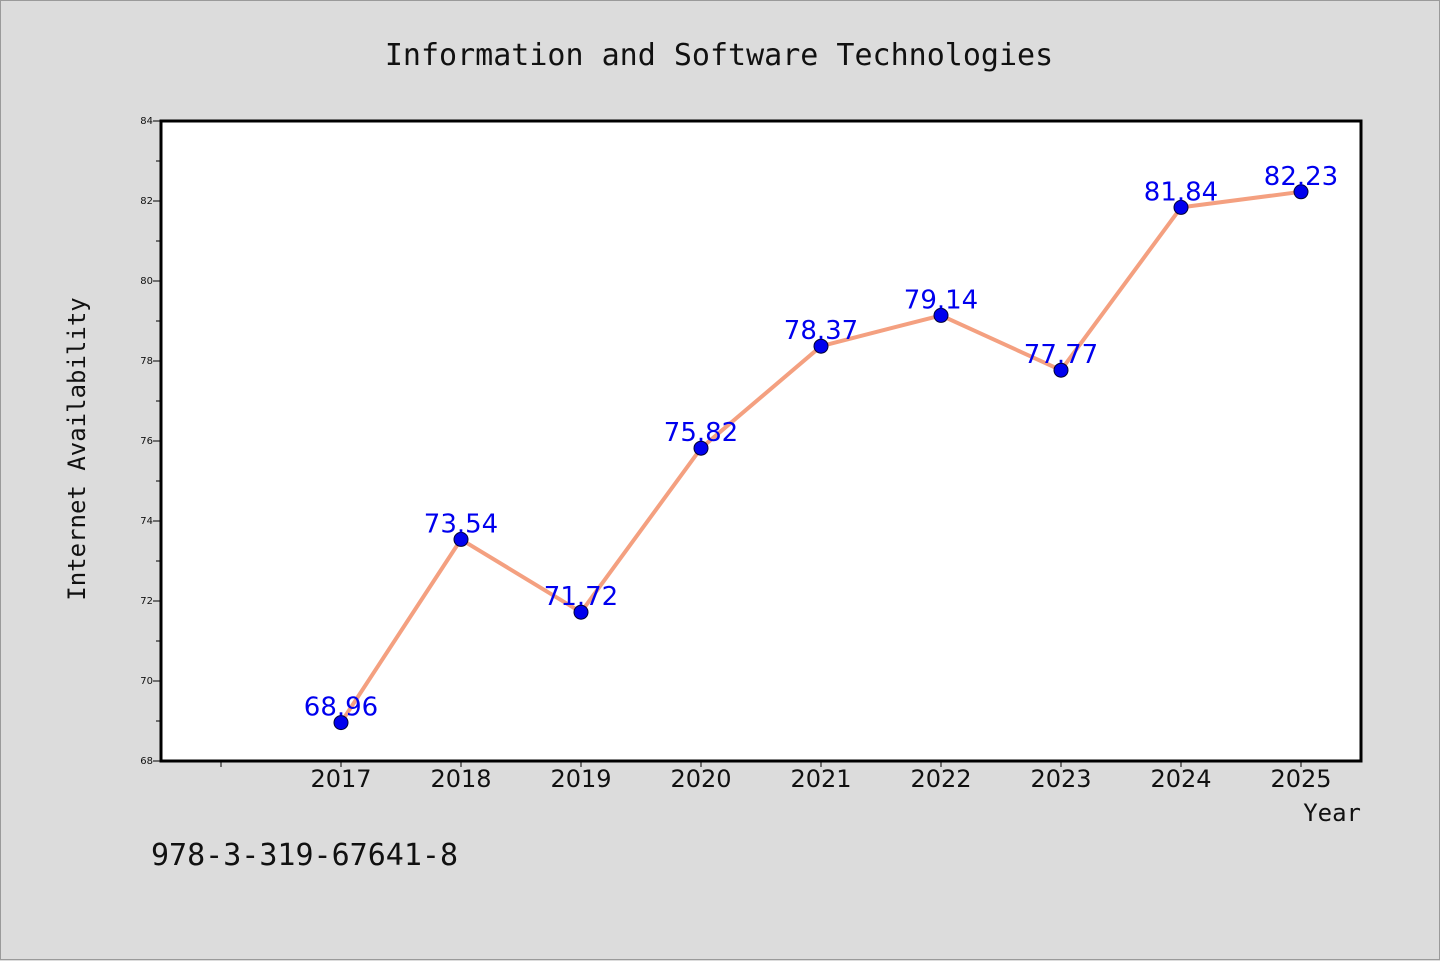  I want to click on y-tick-label: 76, so click(146, 441).